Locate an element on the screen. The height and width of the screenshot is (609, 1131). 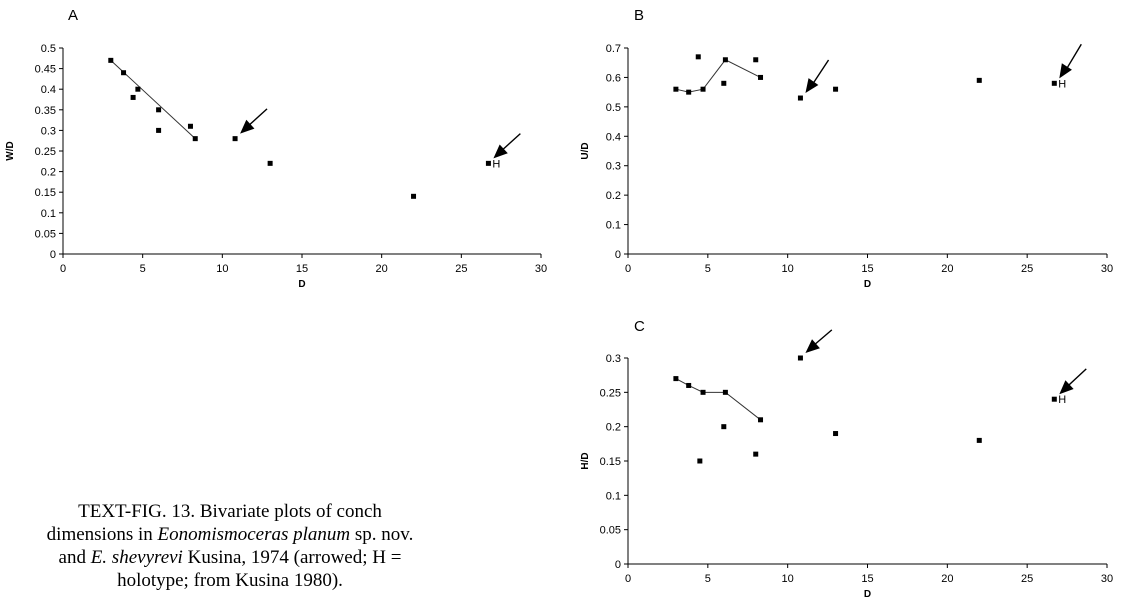
caption-taxon-2: E. shevyrevi is located at coordinates (137, 557).